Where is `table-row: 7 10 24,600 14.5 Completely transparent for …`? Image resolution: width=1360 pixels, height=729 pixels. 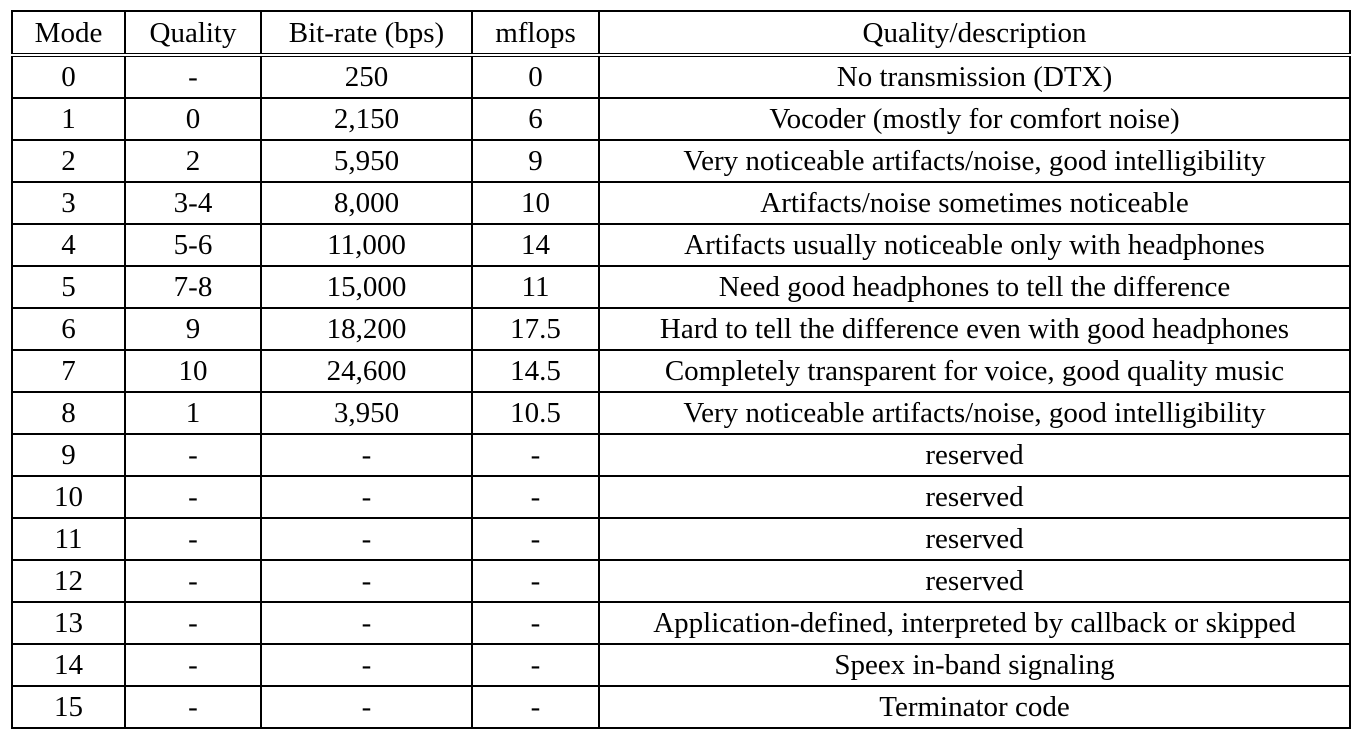
table-row: 7 10 24,600 14.5 Completely transparent for … is located at coordinates (681, 371).